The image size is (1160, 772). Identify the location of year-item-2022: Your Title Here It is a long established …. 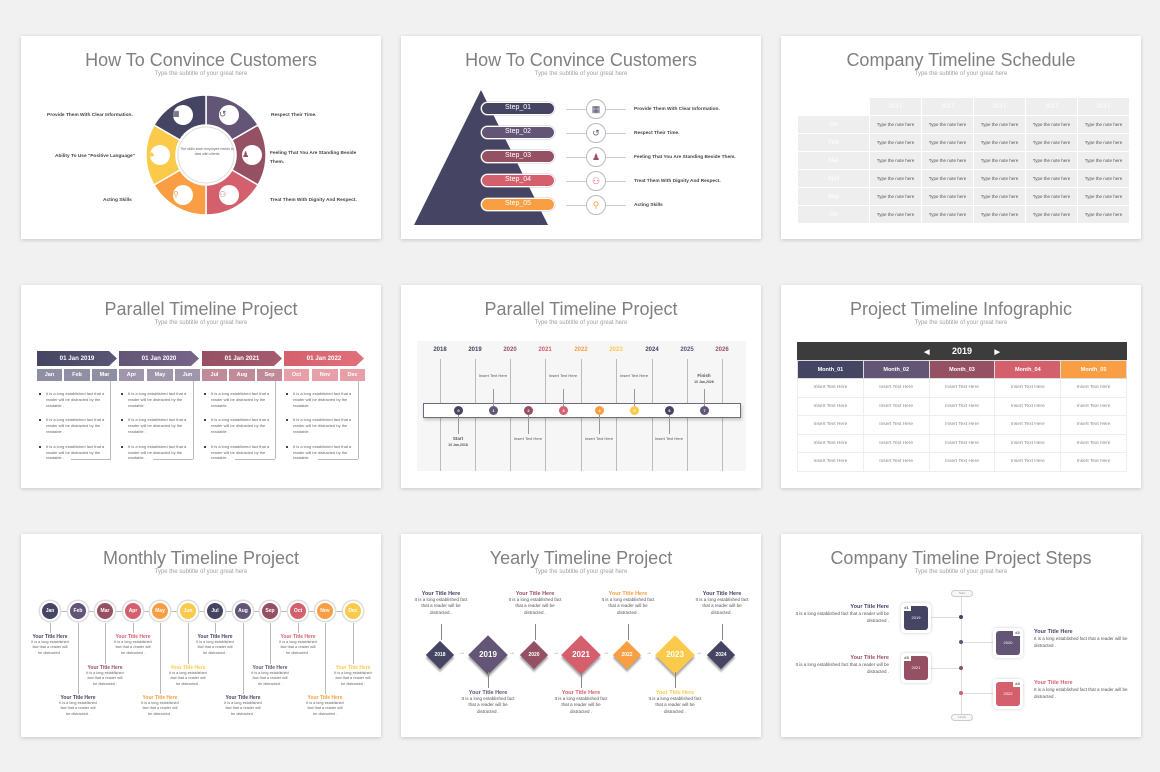
(628, 603).